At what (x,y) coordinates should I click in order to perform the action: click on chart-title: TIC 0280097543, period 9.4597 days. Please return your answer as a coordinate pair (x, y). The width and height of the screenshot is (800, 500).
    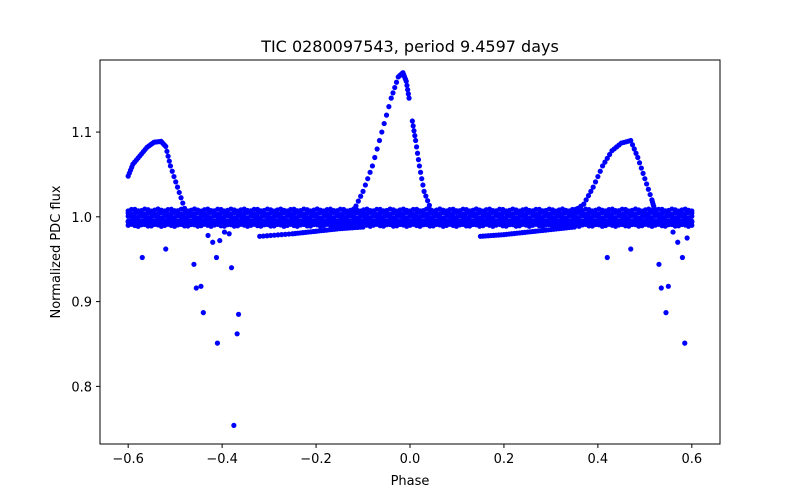
    Looking at the image, I should click on (409, 46).